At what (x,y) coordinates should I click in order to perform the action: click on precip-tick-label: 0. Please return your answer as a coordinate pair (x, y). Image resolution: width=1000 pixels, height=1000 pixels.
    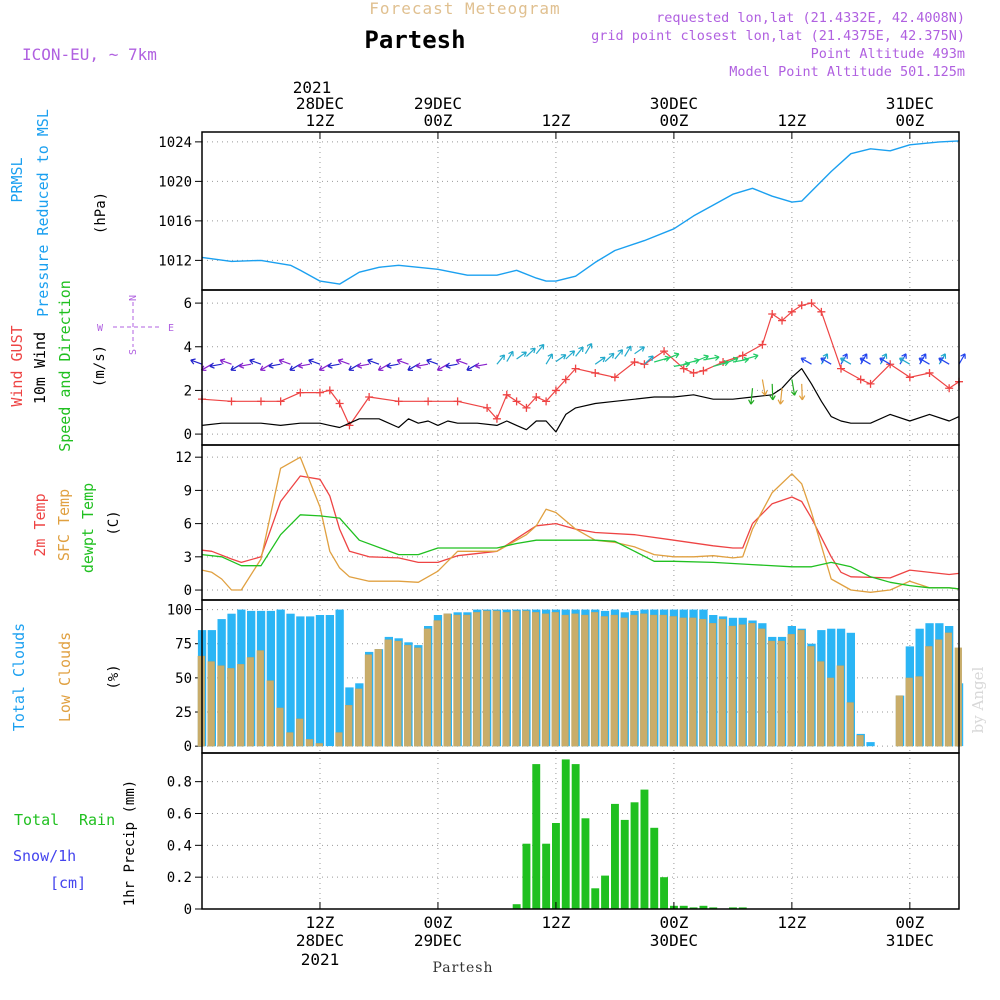
    Looking at the image, I should click on (188, 910).